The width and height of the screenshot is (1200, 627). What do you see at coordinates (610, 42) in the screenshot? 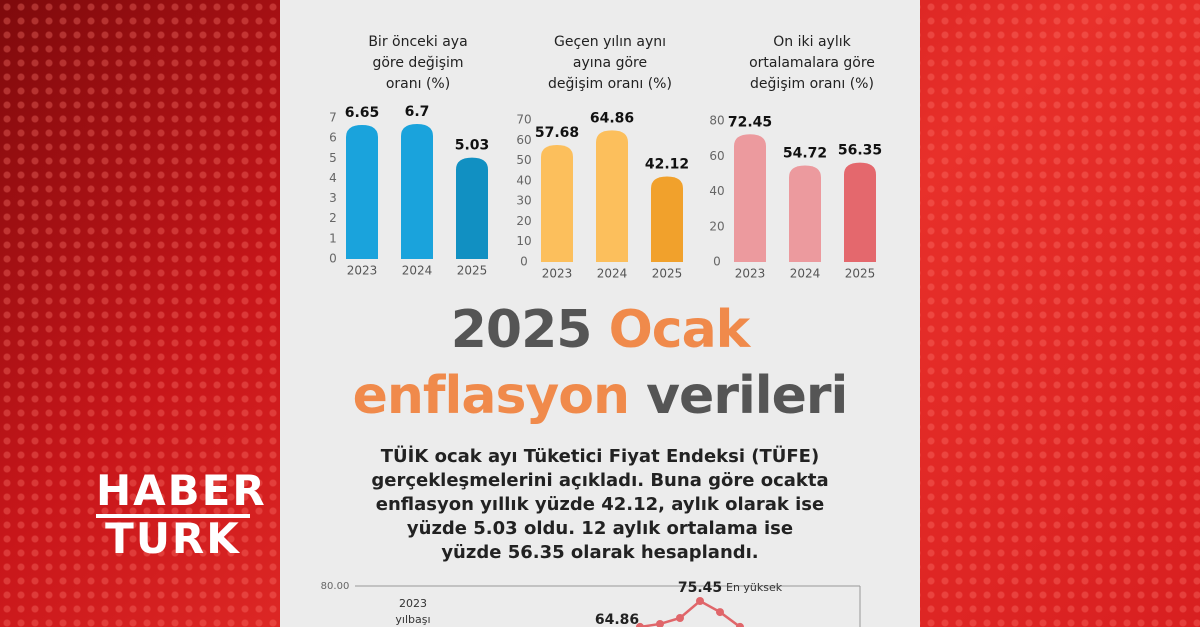
I see `chart-title: Geçen yılın aynı` at bounding box center [610, 42].